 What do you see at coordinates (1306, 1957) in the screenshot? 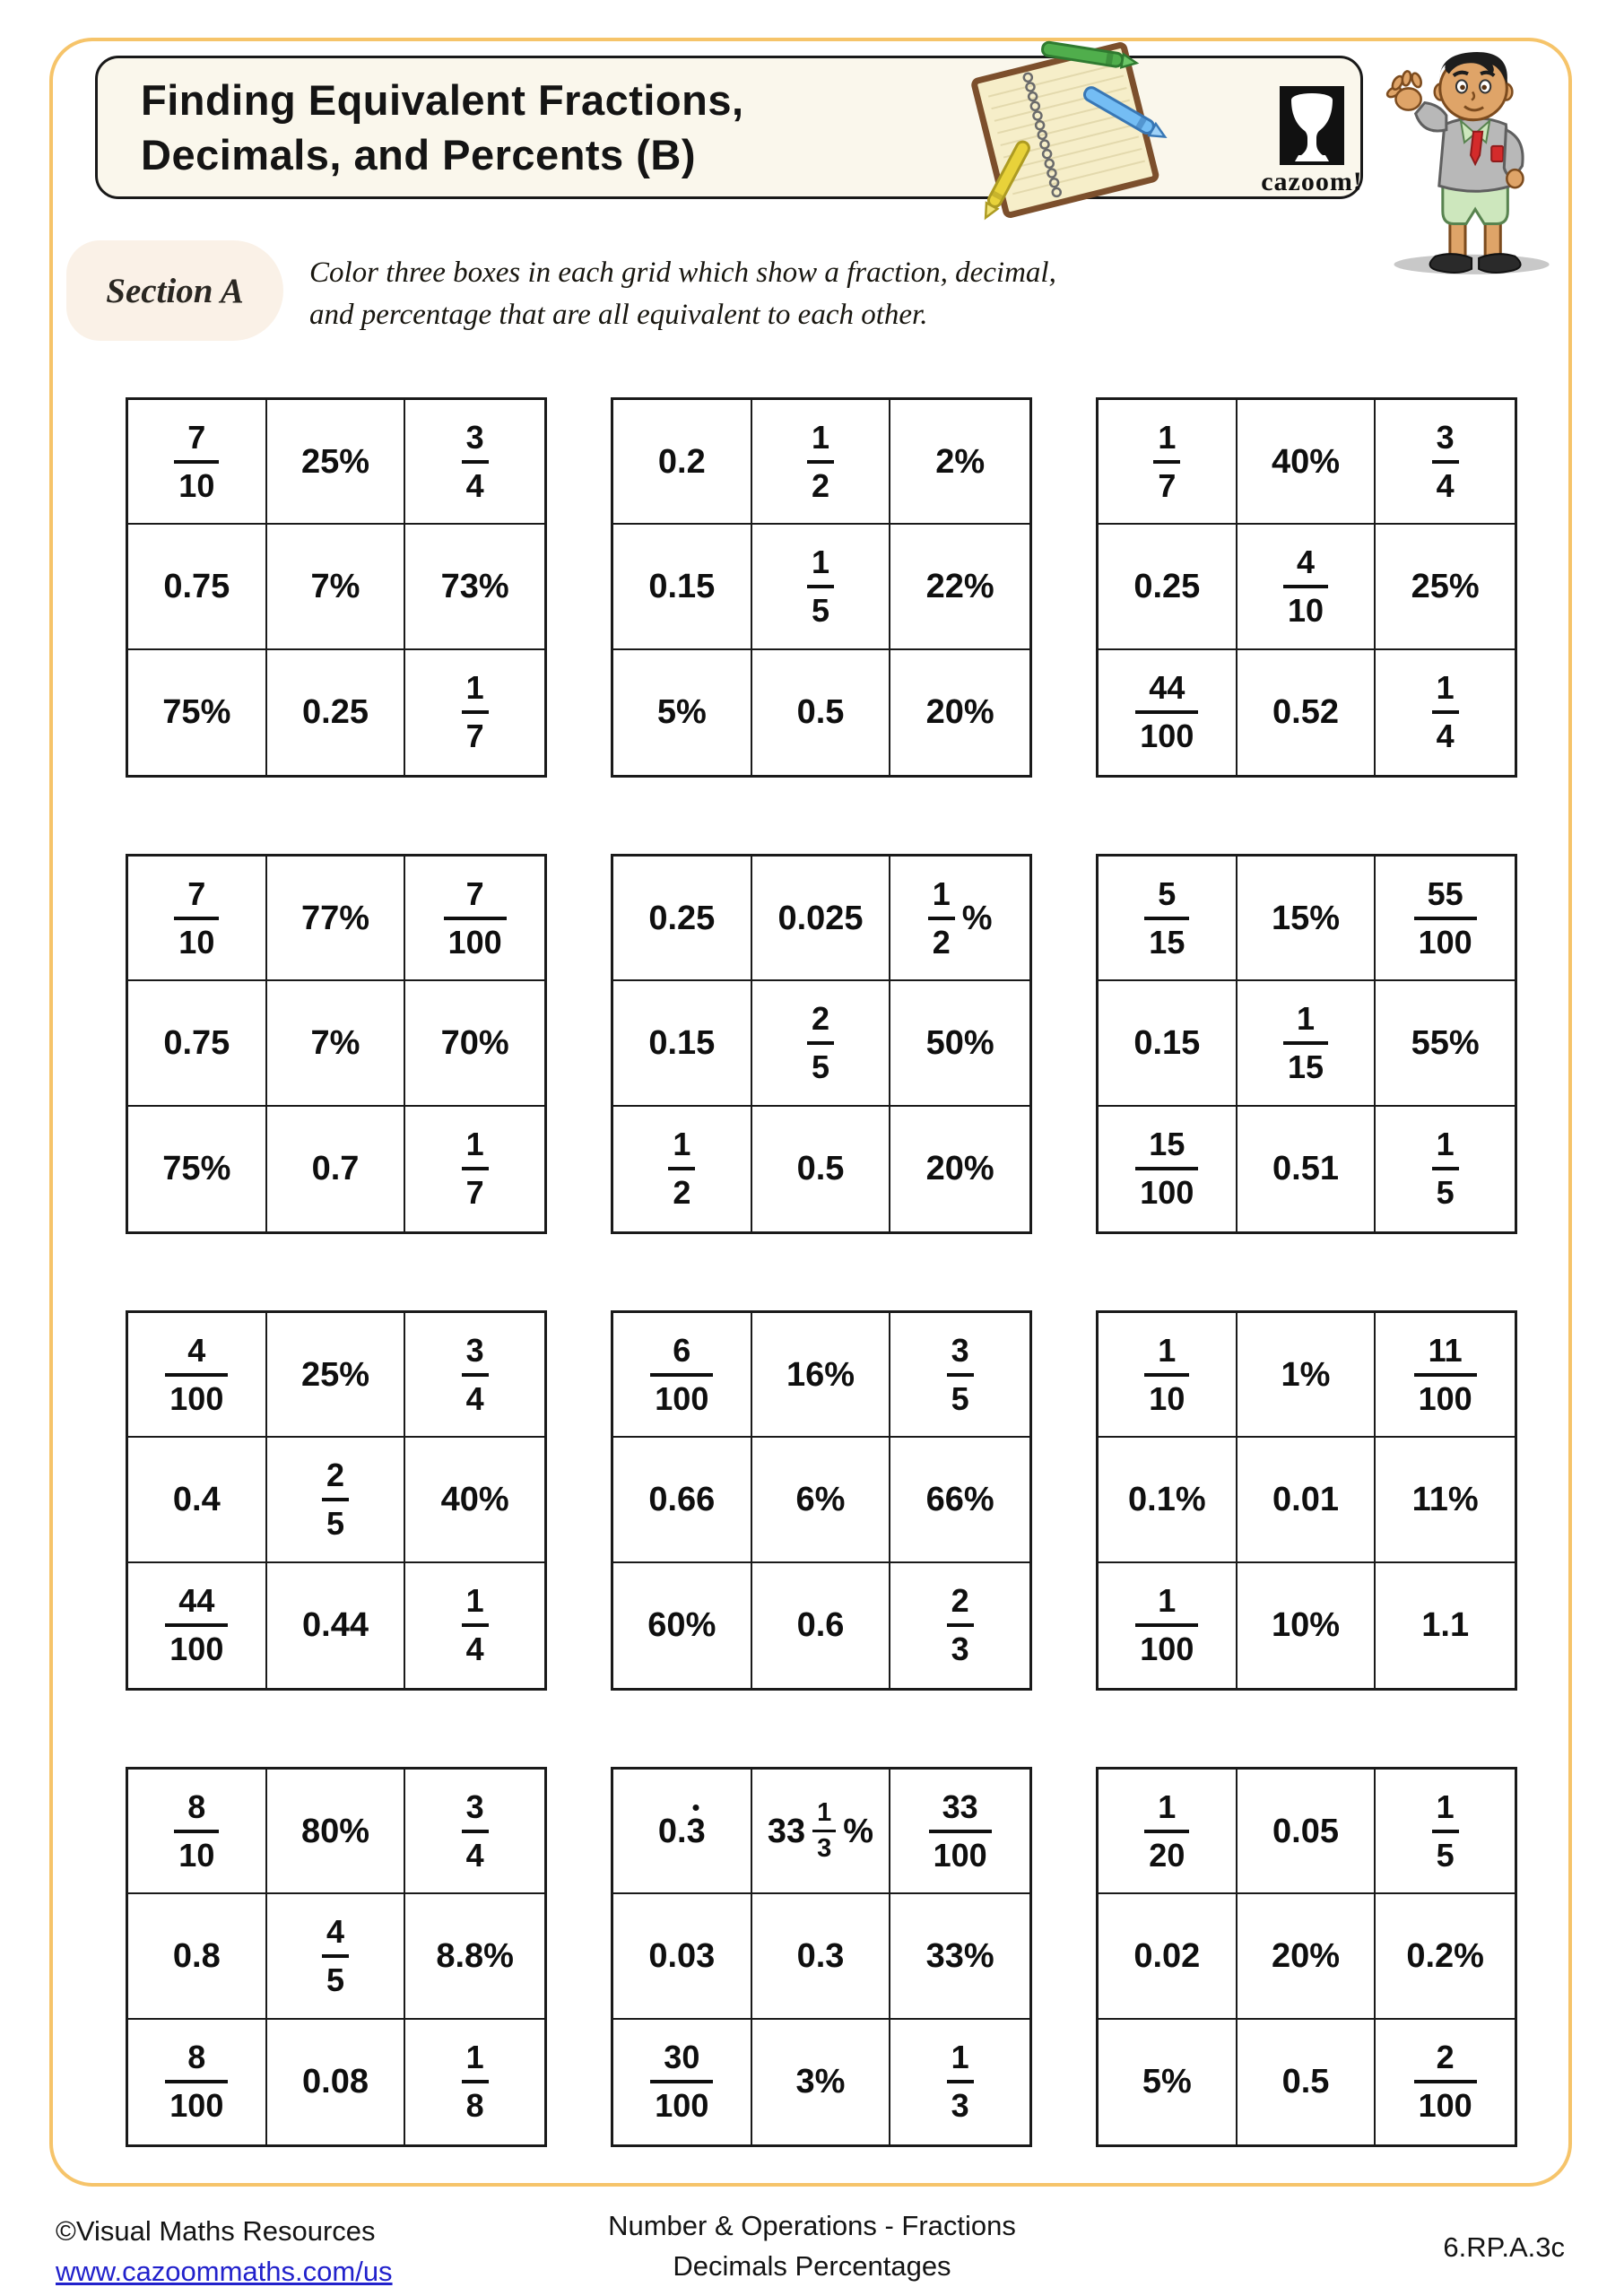
I see `grid-12-cell-r2c2: 20%` at bounding box center [1306, 1957].